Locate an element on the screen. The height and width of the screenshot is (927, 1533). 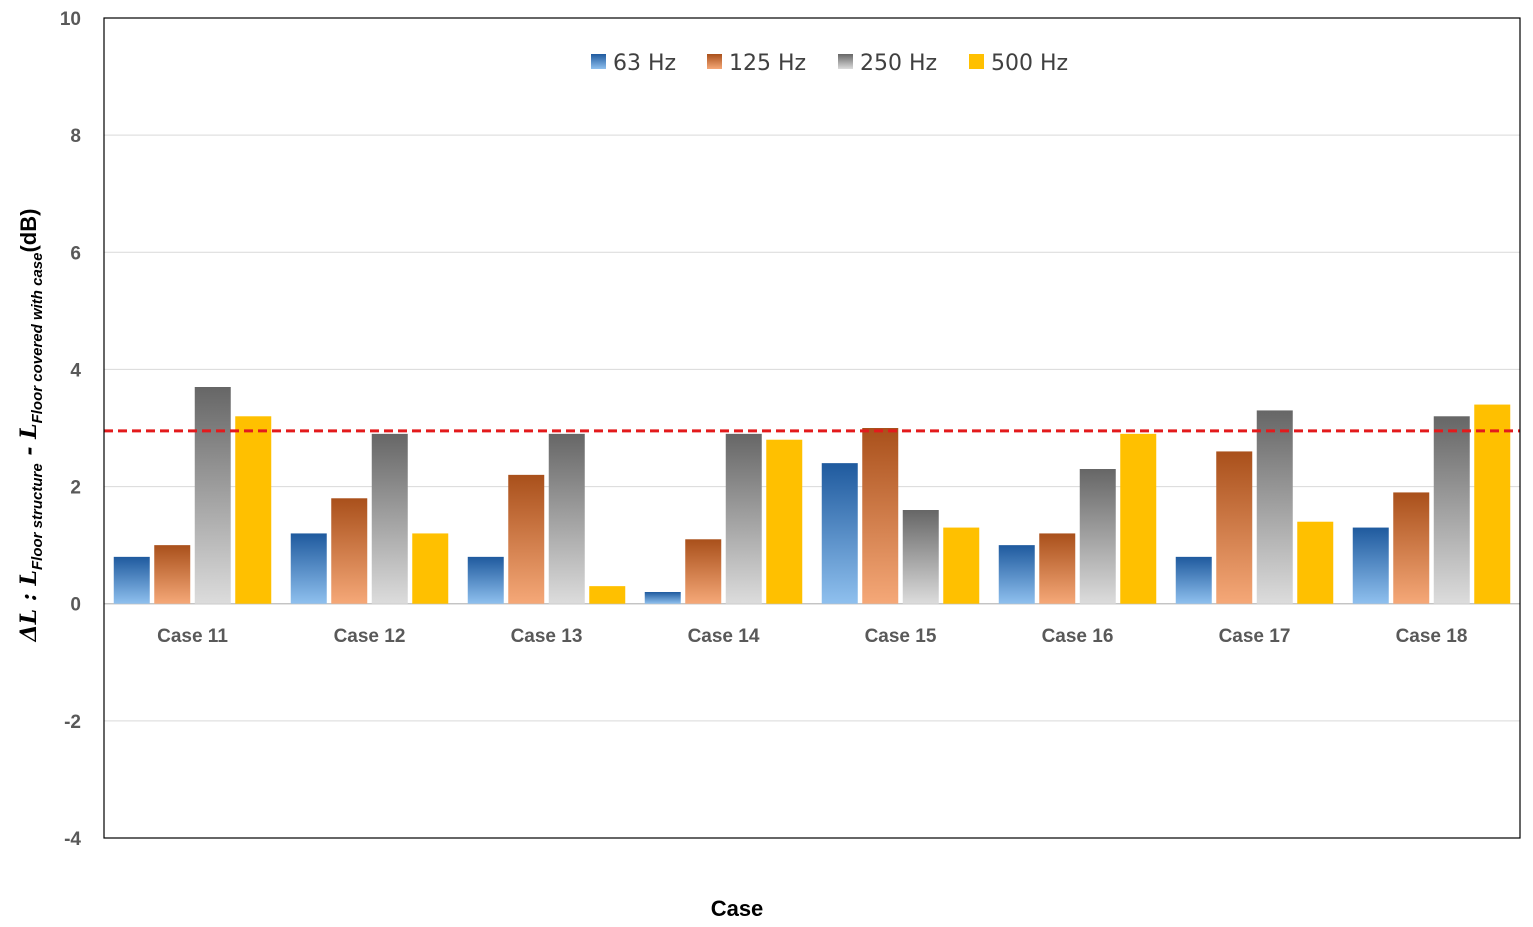
category-label: Case 14 is located at coordinates (724, 636).